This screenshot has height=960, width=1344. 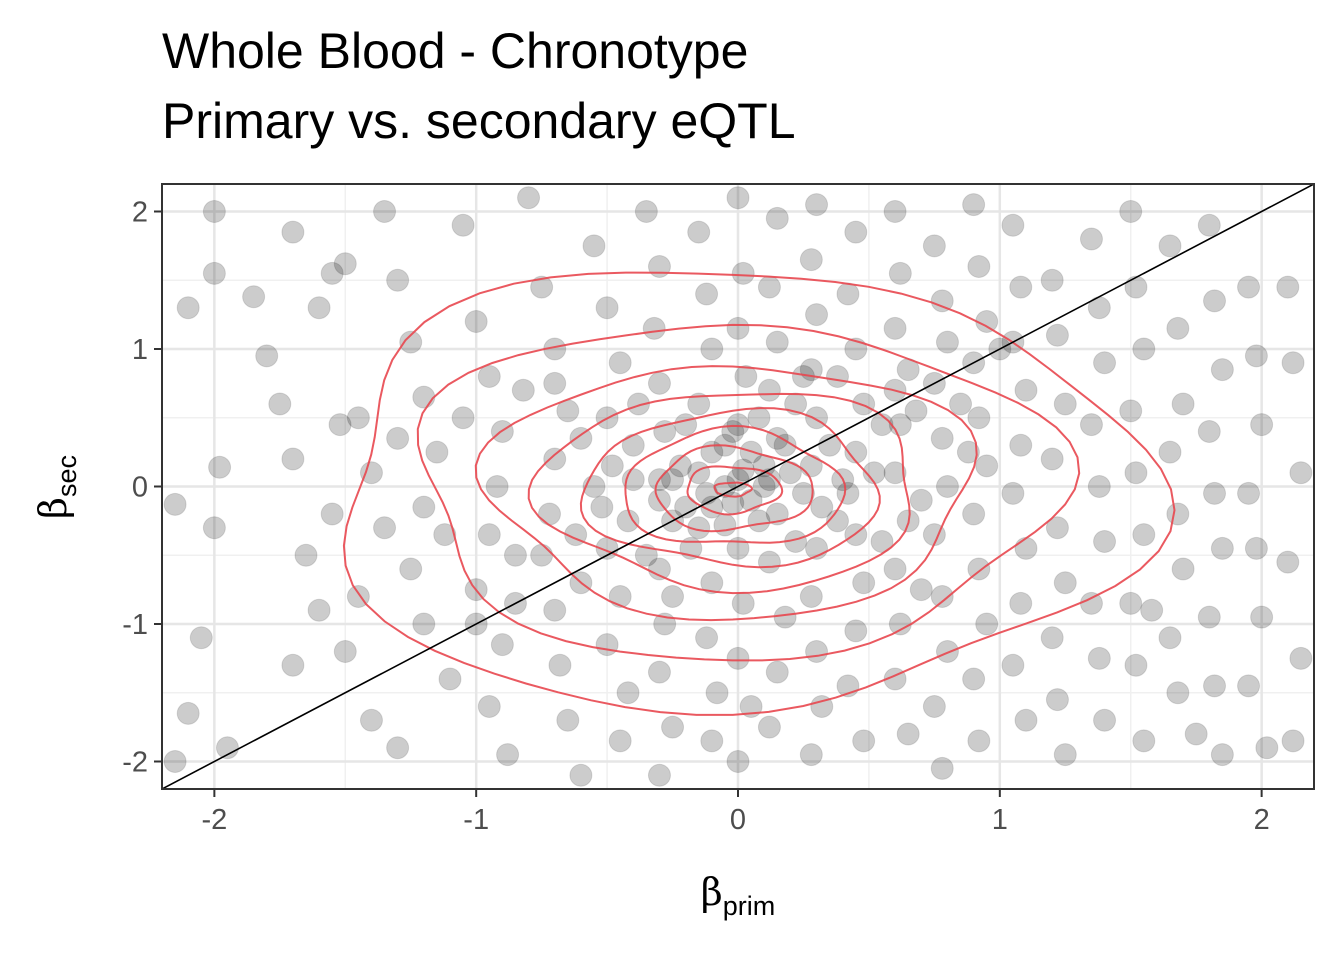 What do you see at coordinates (1000, 820) in the screenshot?
I see `x-tick-label: 1` at bounding box center [1000, 820].